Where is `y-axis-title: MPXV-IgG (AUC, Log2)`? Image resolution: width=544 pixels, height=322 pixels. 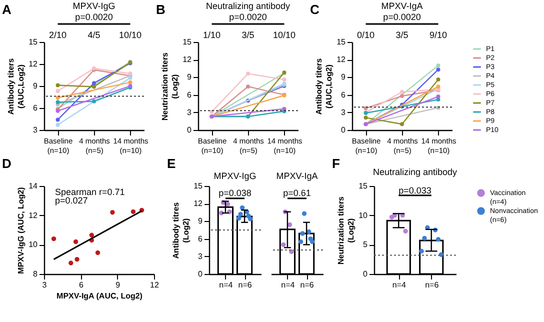 y-axis-title: MPXV-IgG (AUC, Log2) is located at coordinates (21, 230).